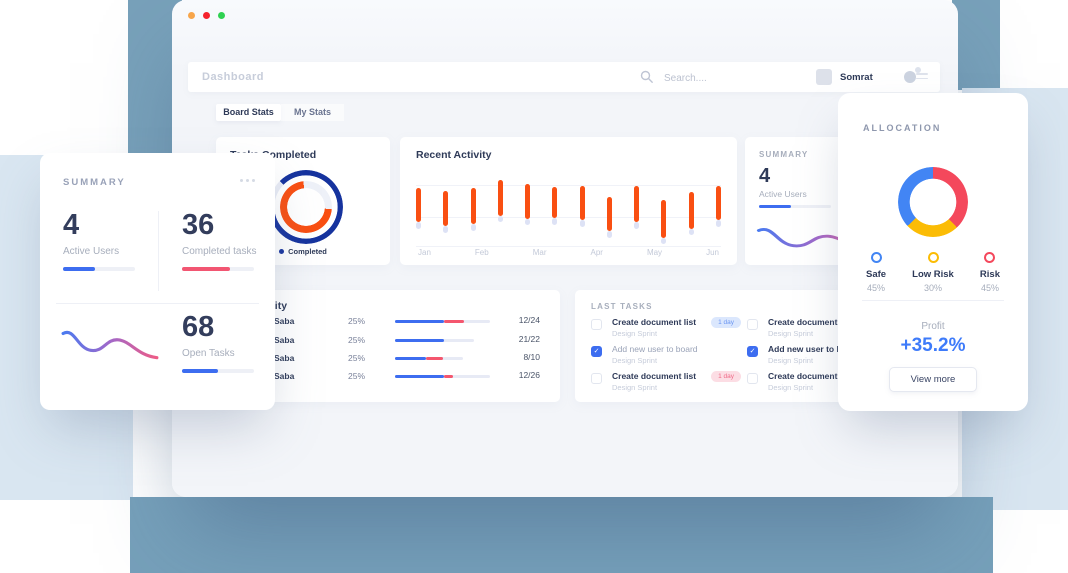  I want to click on stat-value: 68, so click(198, 327).